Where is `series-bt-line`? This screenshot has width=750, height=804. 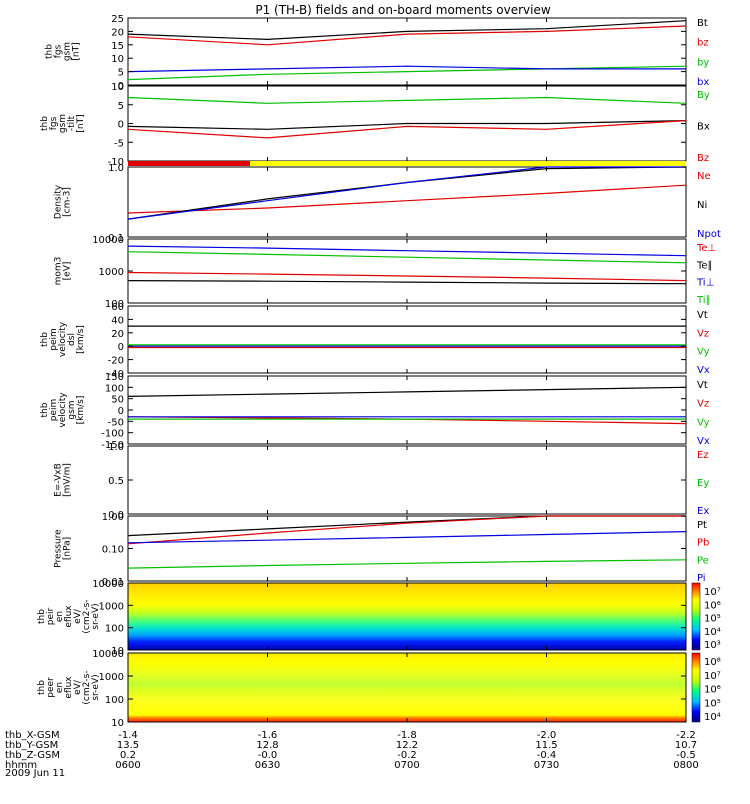
series-bt-line is located at coordinates (407, 30).